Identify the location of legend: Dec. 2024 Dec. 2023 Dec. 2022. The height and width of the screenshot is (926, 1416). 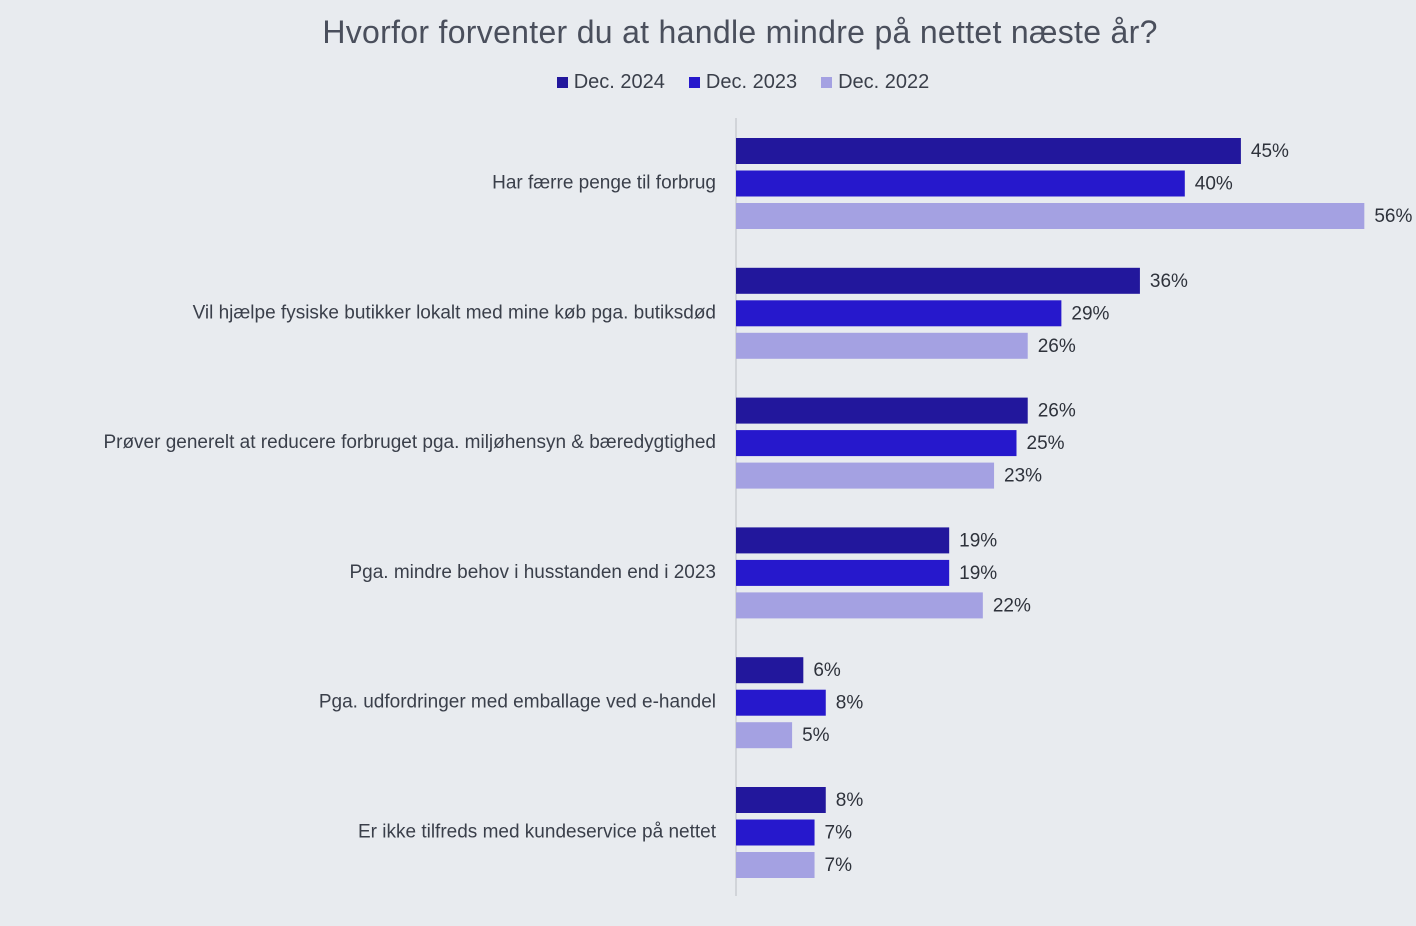
(708, 82).